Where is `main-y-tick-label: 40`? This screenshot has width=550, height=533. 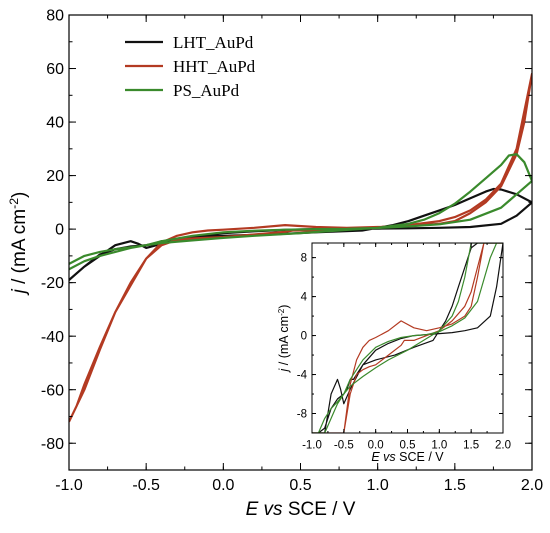 main-y-tick-label: 40 is located at coordinates (55, 123).